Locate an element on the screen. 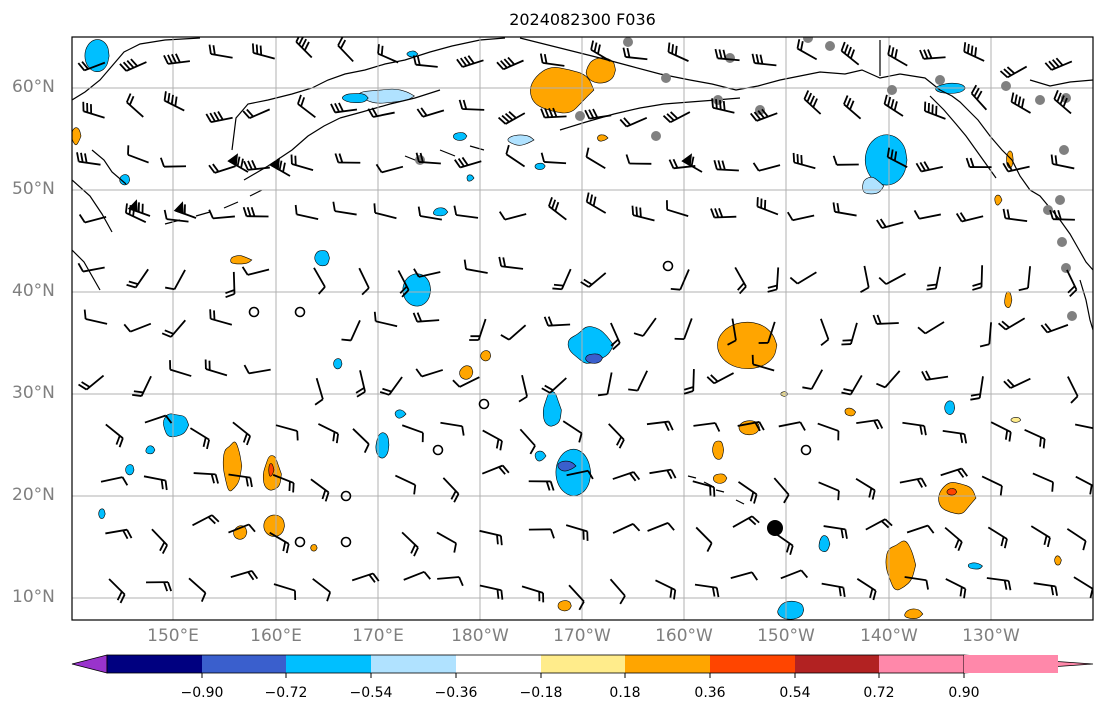 This screenshot has width=1105, height=712. colorbar-label: −0.90 is located at coordinates (202, 693).